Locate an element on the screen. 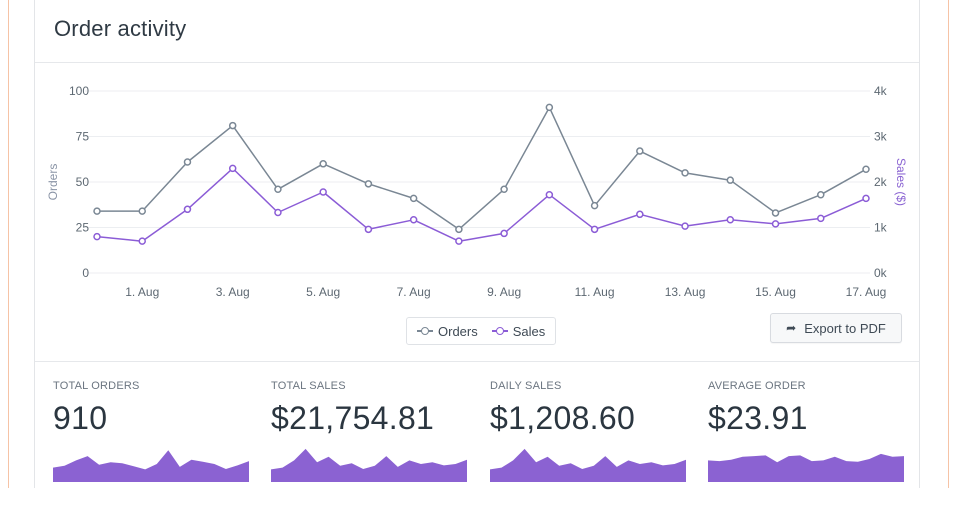  stat-average-order: AVERAGE ORDER $23.91 is located at coordinates (808, 408).